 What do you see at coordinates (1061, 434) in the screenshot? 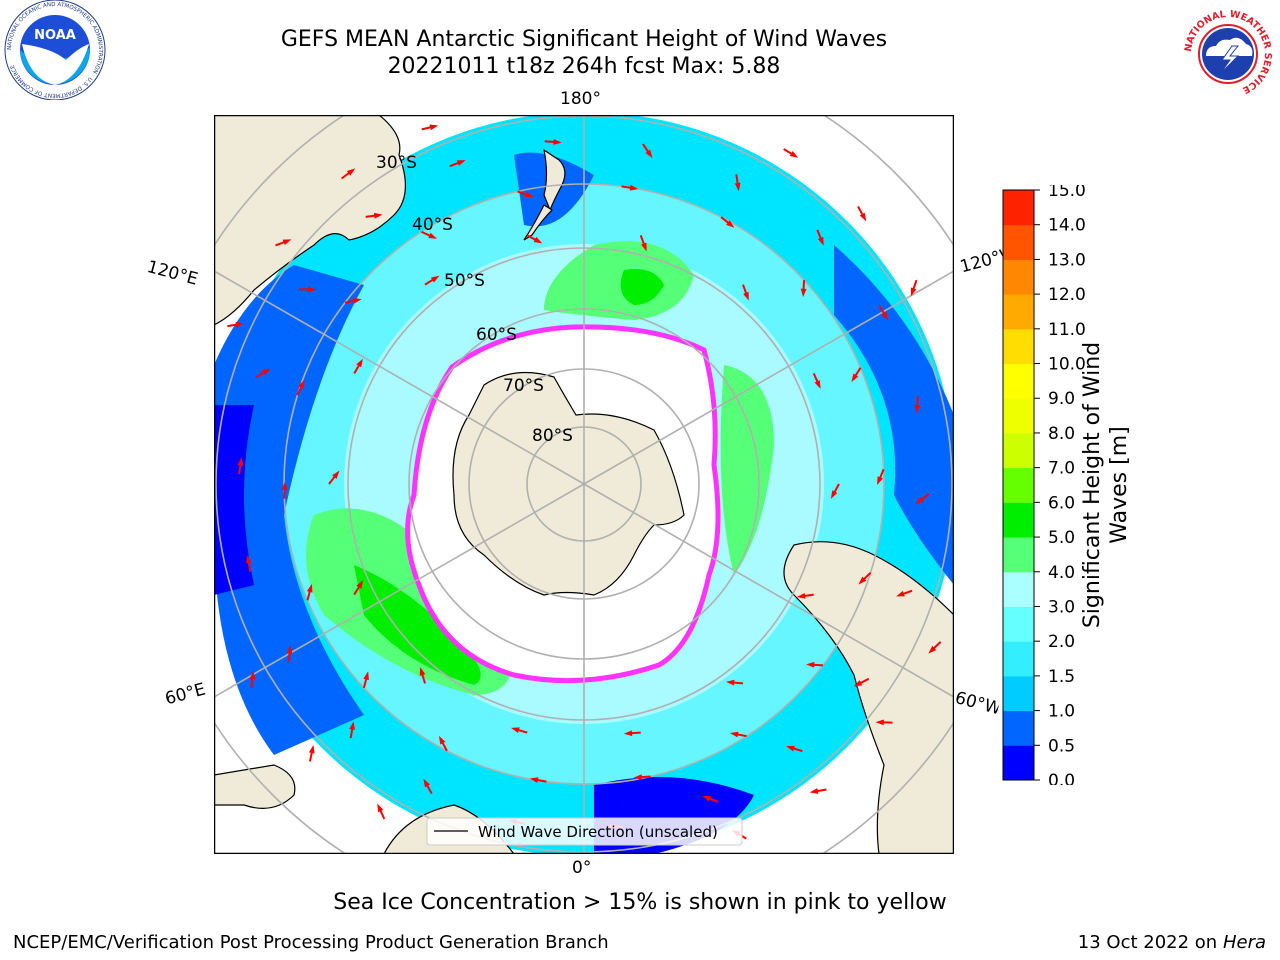
I see `colorbar-tick-label: 8.0` at bounding box center [1061, 434].